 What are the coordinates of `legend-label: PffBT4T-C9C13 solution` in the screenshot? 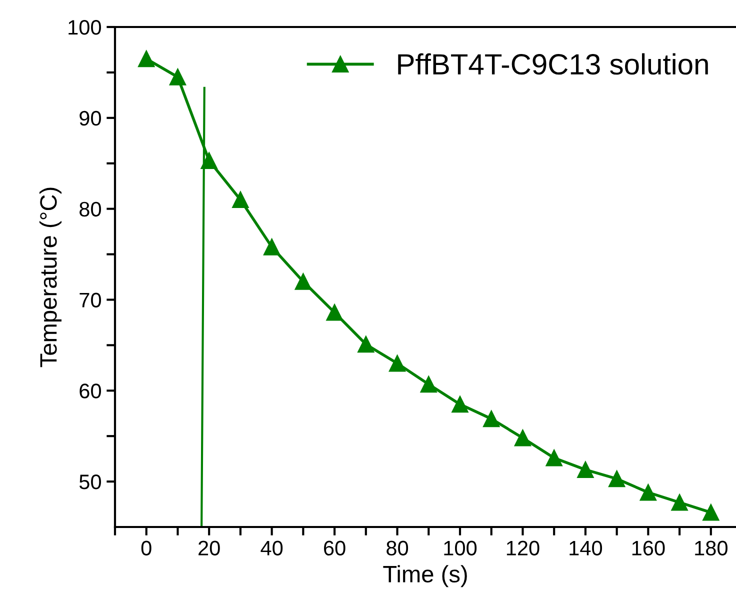 It's located at (553, 64).